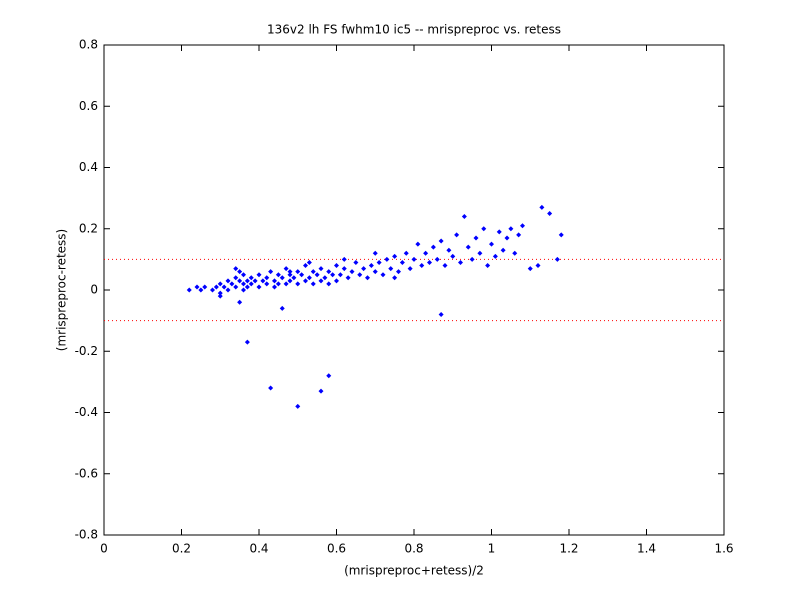 This screenshot has width=800, height=600. What do you see at coordinates (94, 290) in the screenshot?
I see `y-tick-label: 0` at bounding box center [94, 290].